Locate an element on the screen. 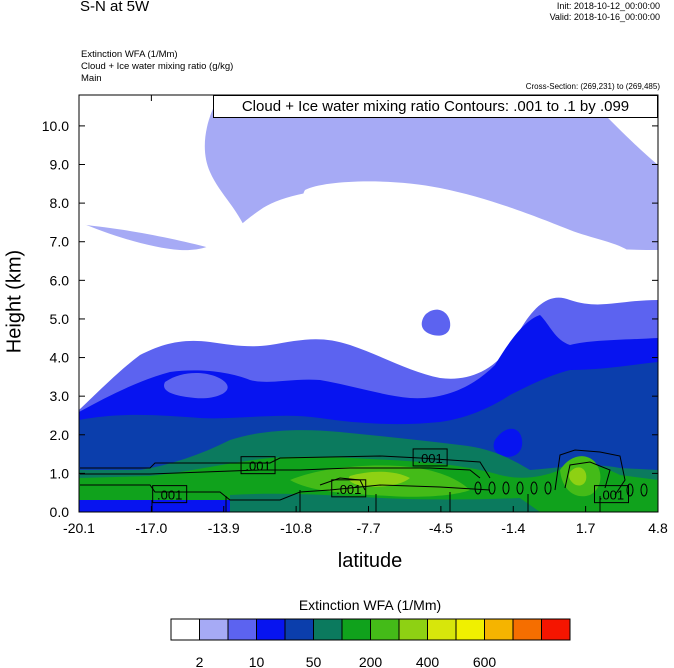  x-tick-label: -7.7 is located at coordinates (368, 528).